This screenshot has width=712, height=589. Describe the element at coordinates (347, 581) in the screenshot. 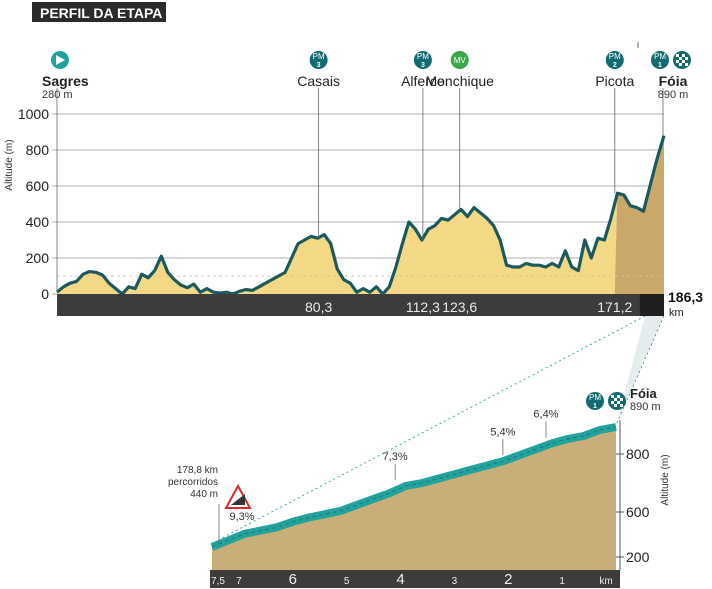

I see `detail-x-tick-label: 5` at that location.